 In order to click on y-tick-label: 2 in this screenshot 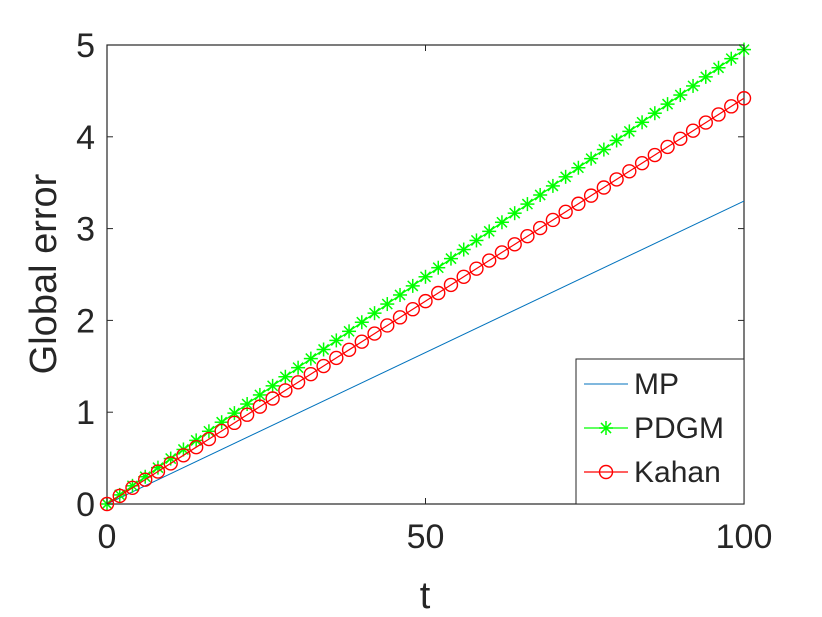, I will do `click(85, 321)`.